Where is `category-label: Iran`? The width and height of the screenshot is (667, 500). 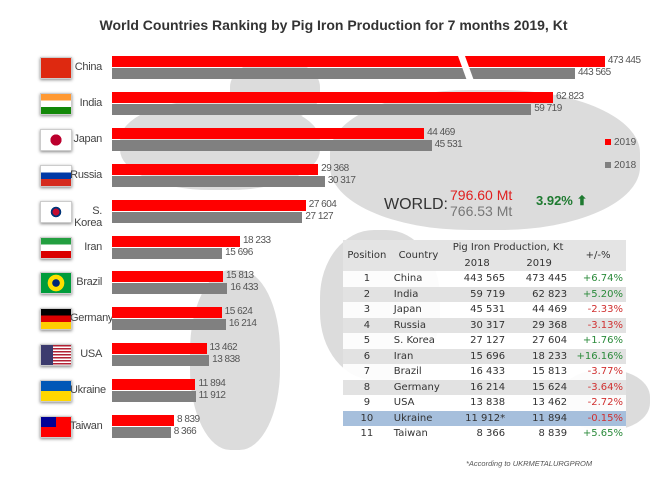
category-label: Iran is located at coordinates (93, 246).